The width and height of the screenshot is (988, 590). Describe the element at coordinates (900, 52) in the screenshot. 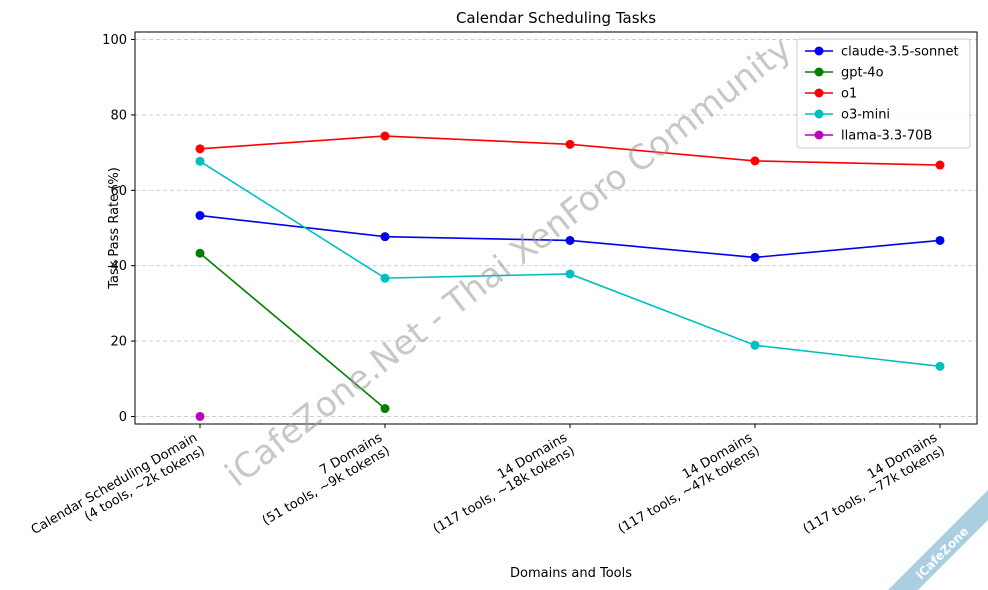

I see `legend-label-claude-3.5-sonnet: claude-3.5-sonnet` at that location.